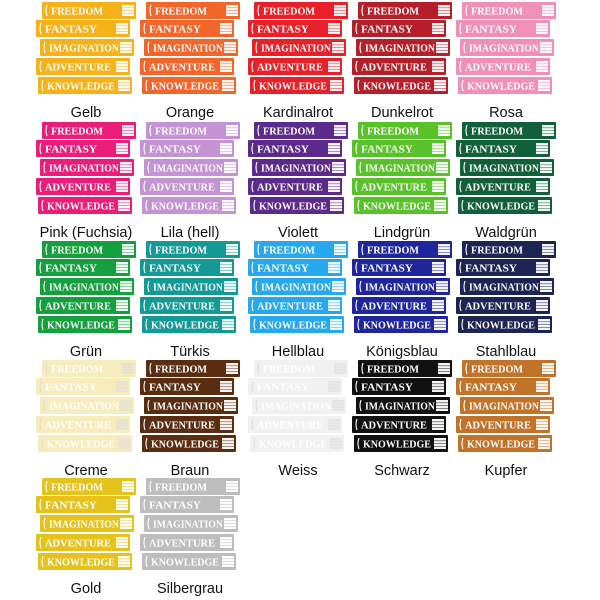  Describe the element at coordinates (86, 113) in the screenshot. I see `swatch-label: Gelb` at that location.